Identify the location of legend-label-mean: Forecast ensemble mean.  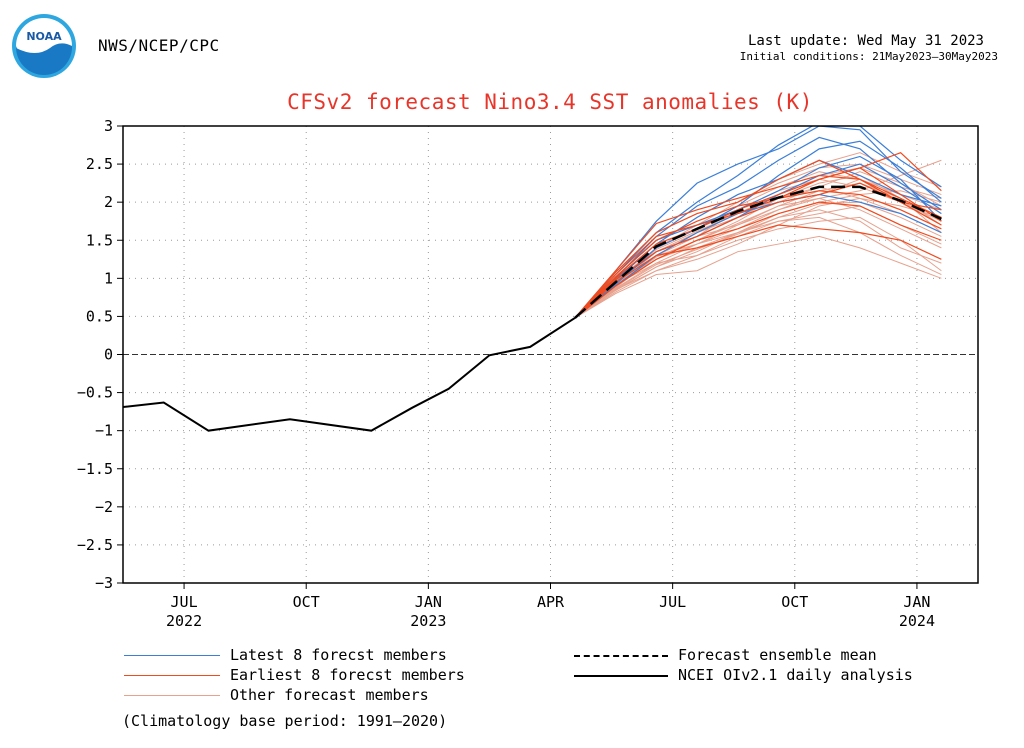
(777, 655).